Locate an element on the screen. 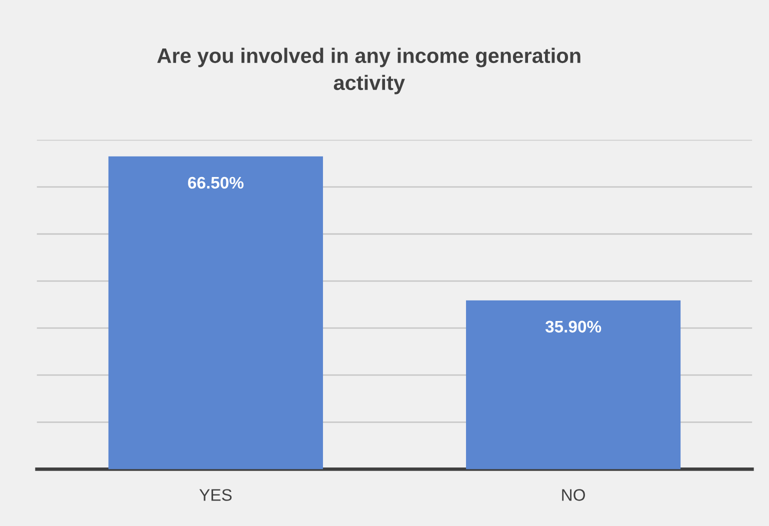 The image size is (769, 526). x-tick-label: NO is located at coordinates (573, 495).